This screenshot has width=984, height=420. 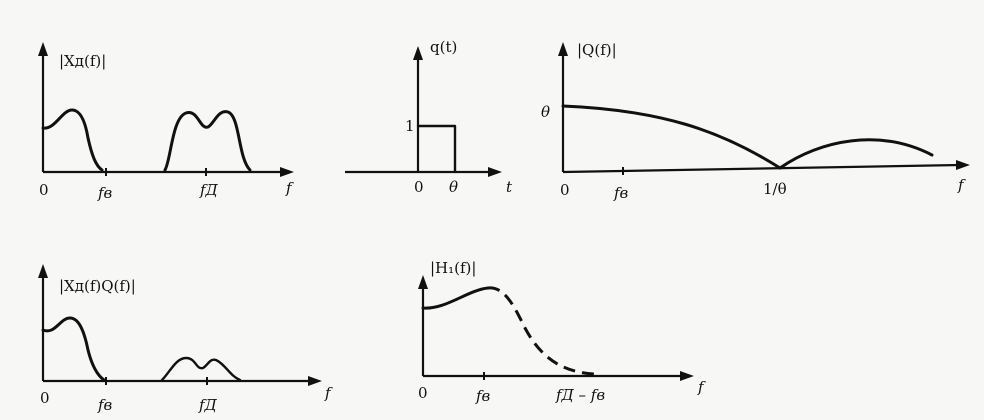 What do you see at coordinates (565, 190) in the screenshot?
I see `Q-zero-label: 0` at bounding box center [565, 190].